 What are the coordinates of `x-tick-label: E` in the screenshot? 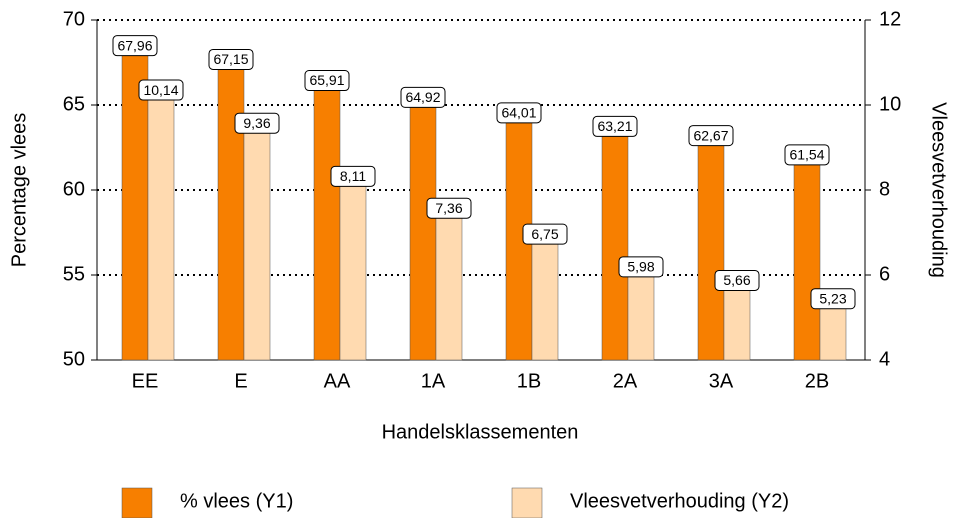 It's located at (240, 381).